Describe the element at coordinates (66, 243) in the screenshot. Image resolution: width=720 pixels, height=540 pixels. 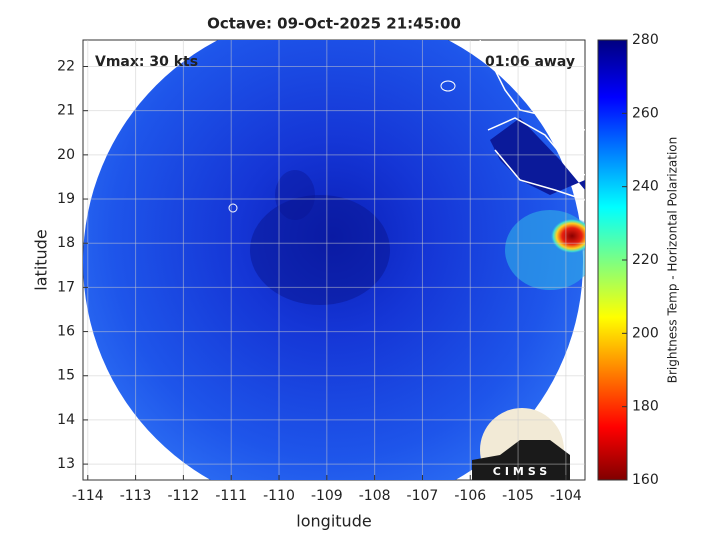
I see `y-tick-label: 18` at that location.